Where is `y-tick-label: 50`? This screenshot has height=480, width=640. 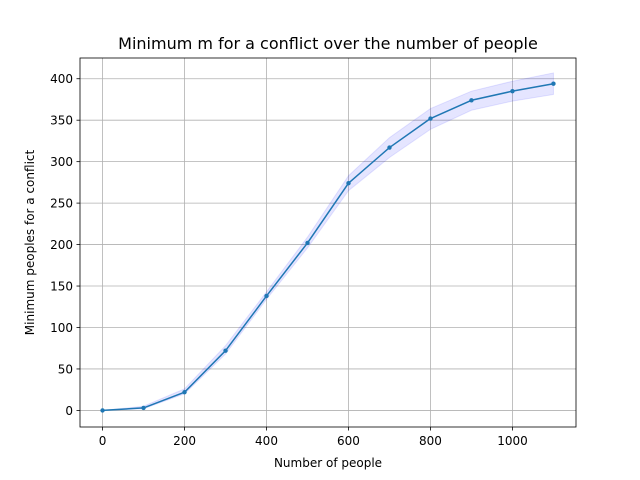
y-tick-label: 50 is located at coordinates (65, 369).